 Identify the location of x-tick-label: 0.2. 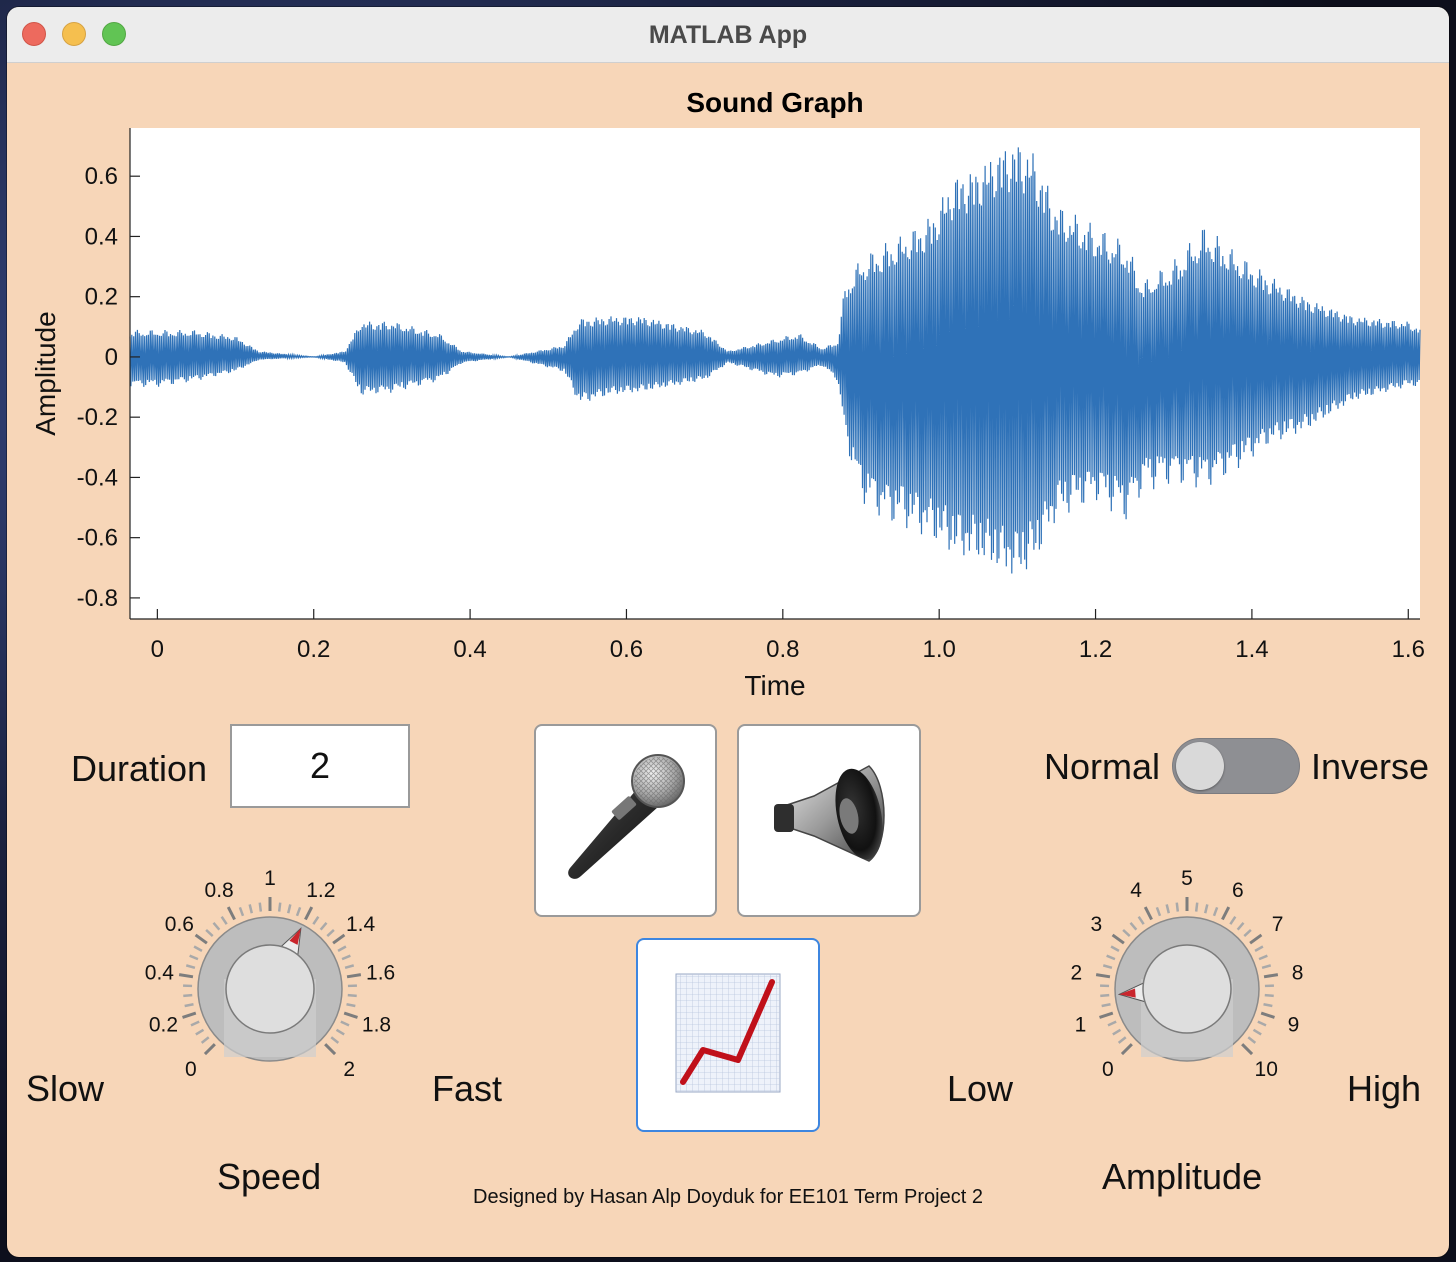
(313, 649).